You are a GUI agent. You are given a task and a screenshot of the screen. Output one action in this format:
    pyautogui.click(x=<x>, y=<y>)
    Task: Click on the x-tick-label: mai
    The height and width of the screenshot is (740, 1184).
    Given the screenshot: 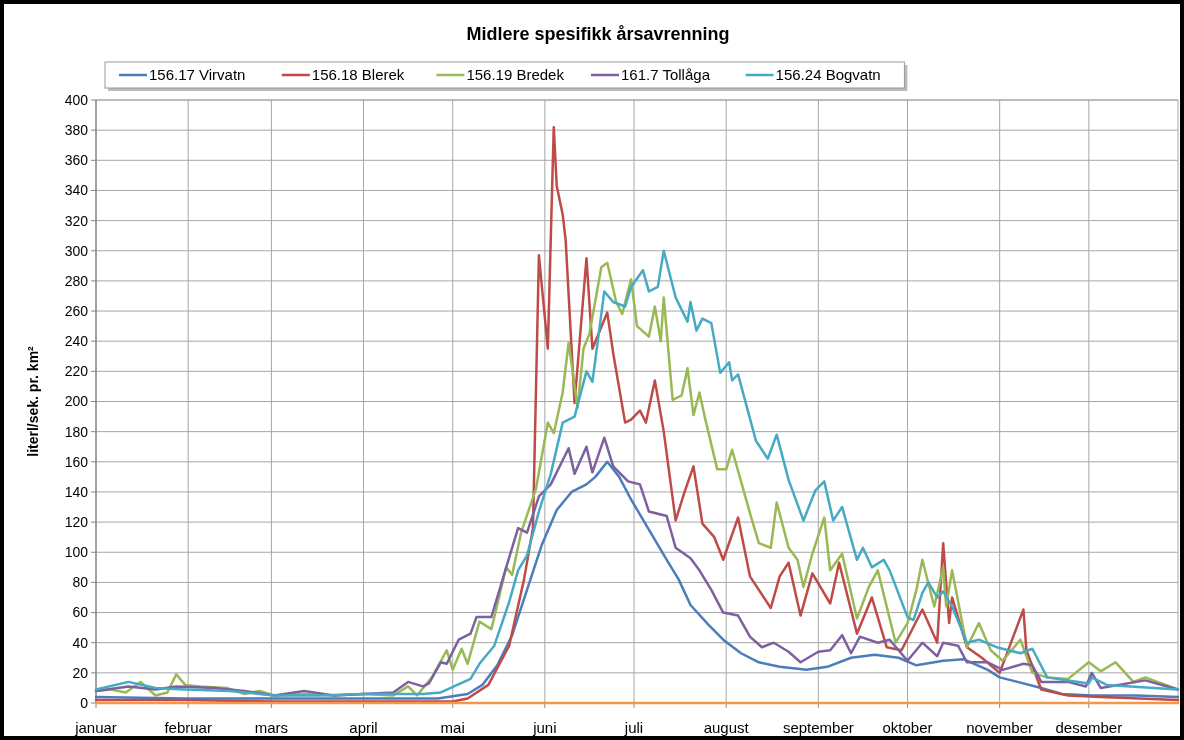 What is the action you would take?
    pyautogui.click(x=452, y=727)
    